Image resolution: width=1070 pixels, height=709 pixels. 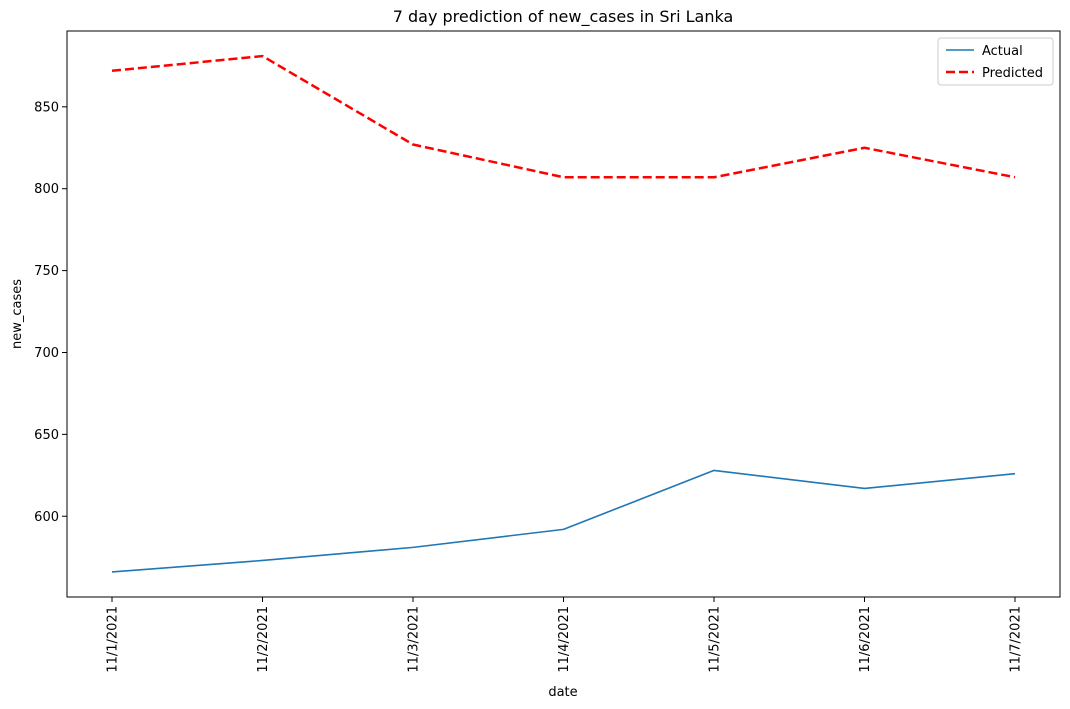 What do you see at coordinates (46, 435) in the screenshot?
I see `y-tick-label: 650` at bounding box center [46, 435].